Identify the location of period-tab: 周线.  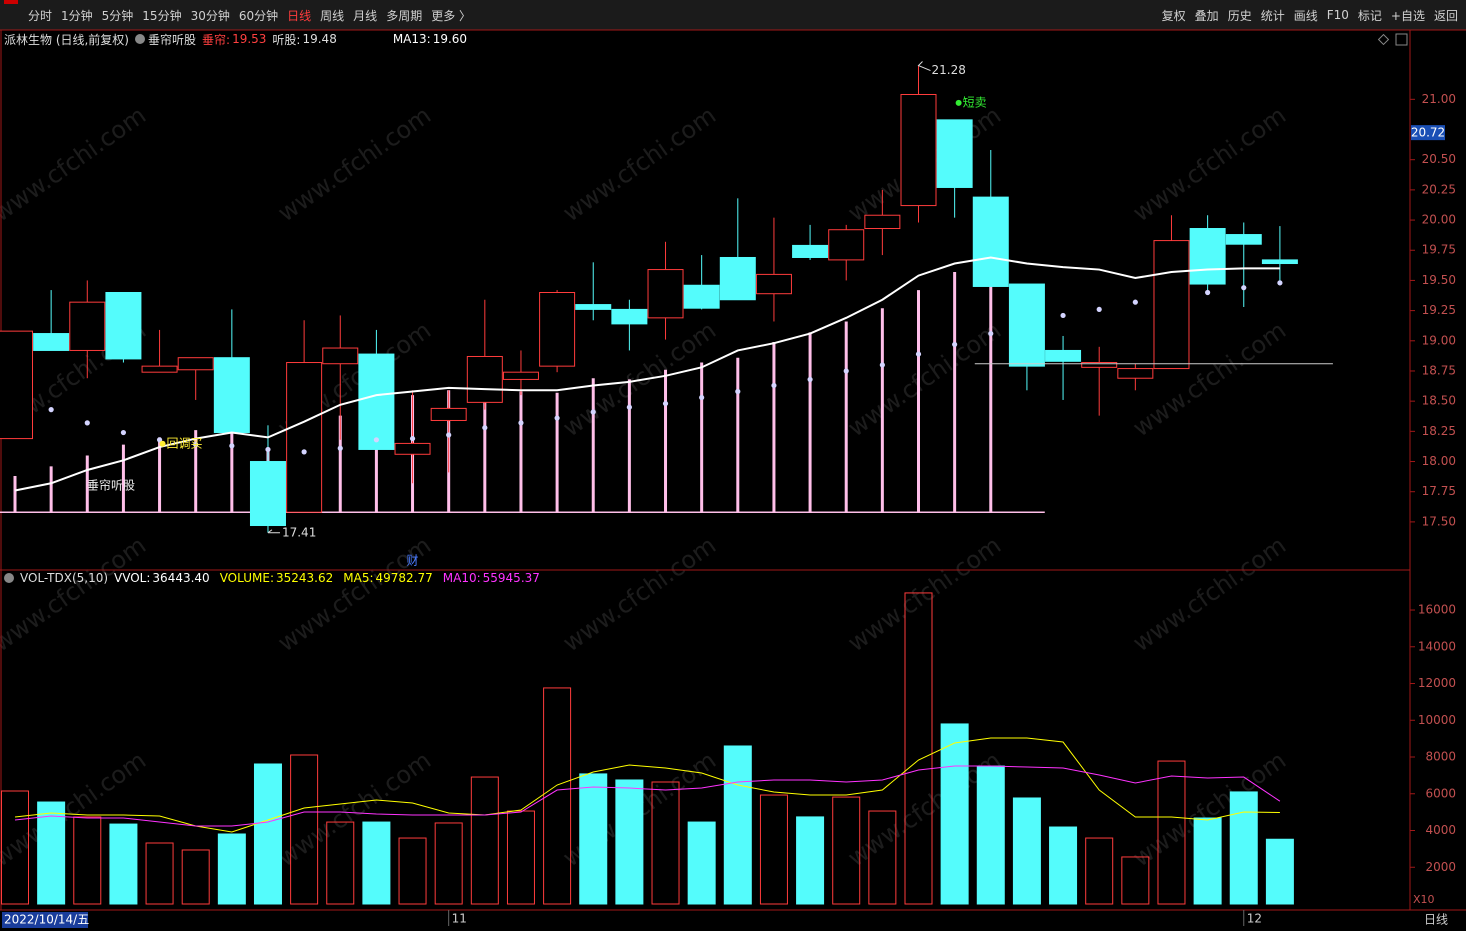
(332, 15).